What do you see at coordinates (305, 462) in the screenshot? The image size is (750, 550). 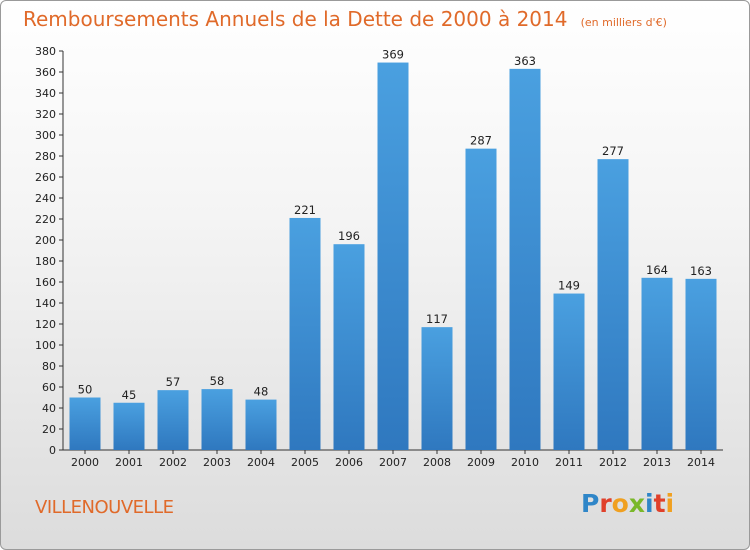 I see `x-tick-label: 2005` at bounding box center [305, 462].